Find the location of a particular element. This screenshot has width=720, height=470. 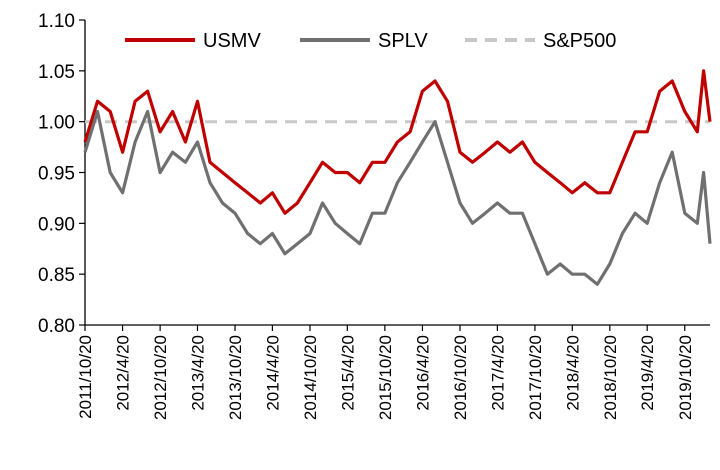

x-tick-label: 2012/10/20 is located at coordinates (160, 377).